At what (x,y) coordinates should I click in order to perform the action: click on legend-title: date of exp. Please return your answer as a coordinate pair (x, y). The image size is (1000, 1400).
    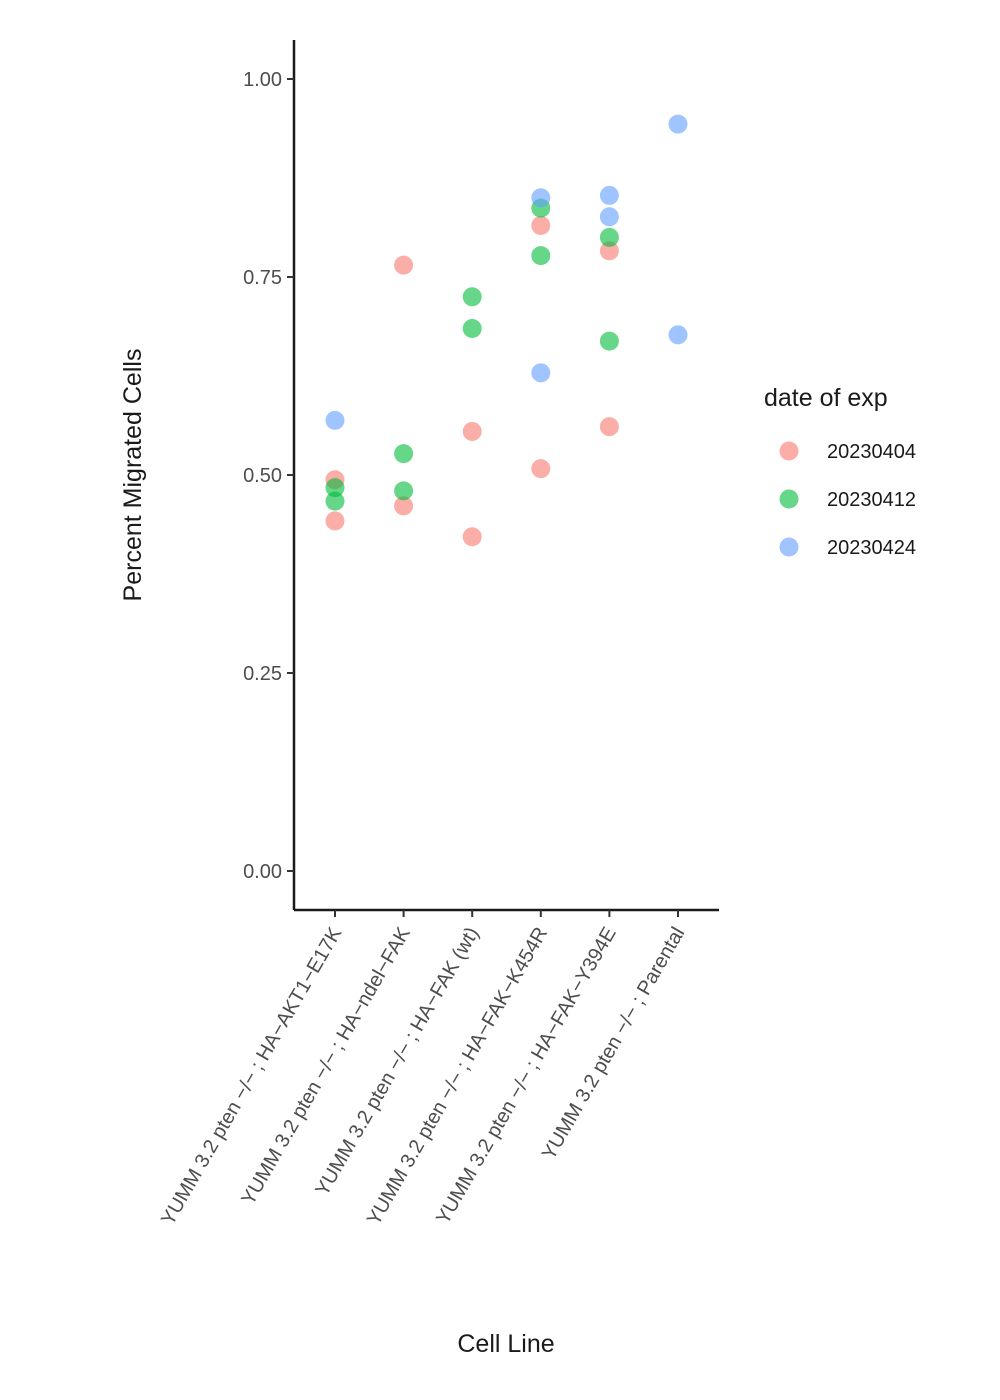
    Looking at the image, I should click on (826, 398).